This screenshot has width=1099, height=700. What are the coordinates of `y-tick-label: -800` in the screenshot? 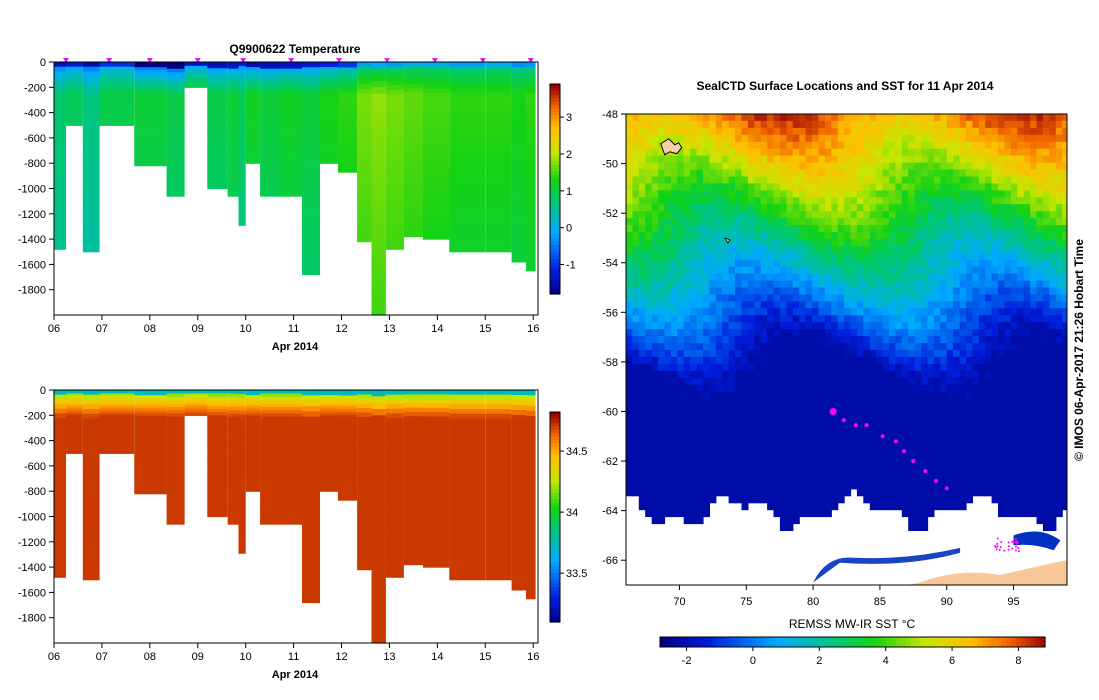 It's located at (35, 164).